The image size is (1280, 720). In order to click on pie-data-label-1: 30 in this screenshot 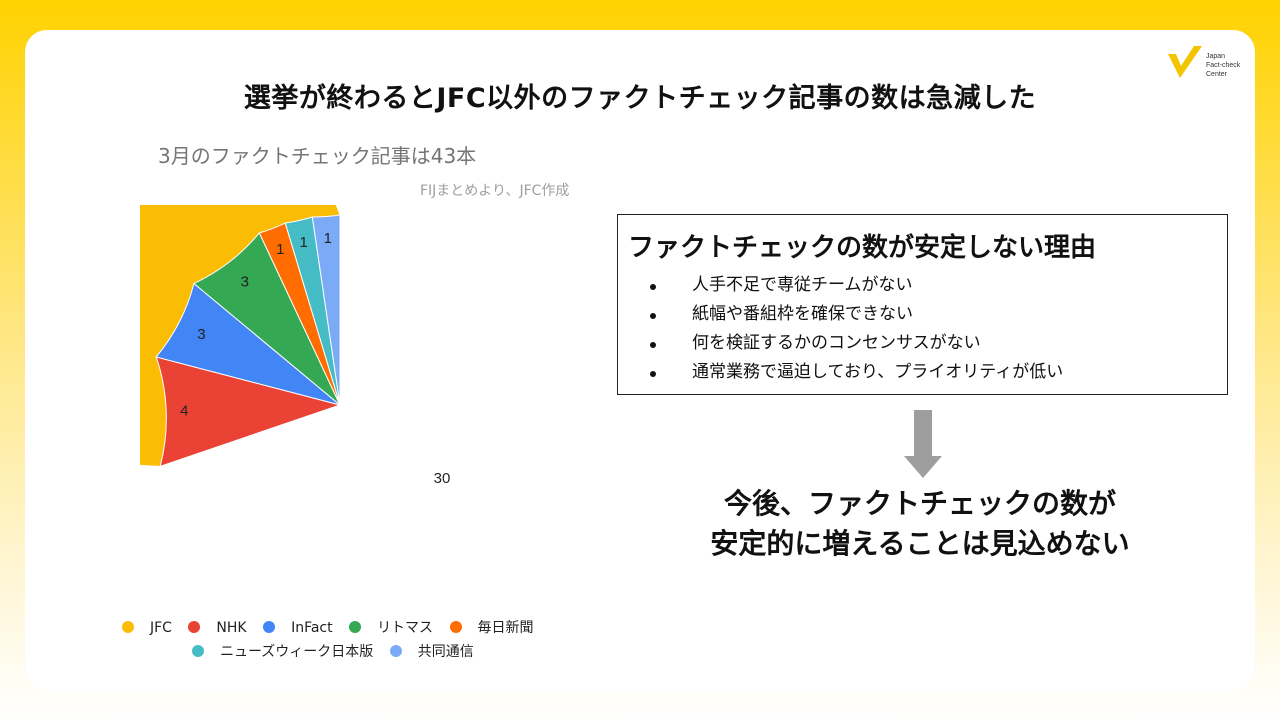, I will do `click(442, 478)`.